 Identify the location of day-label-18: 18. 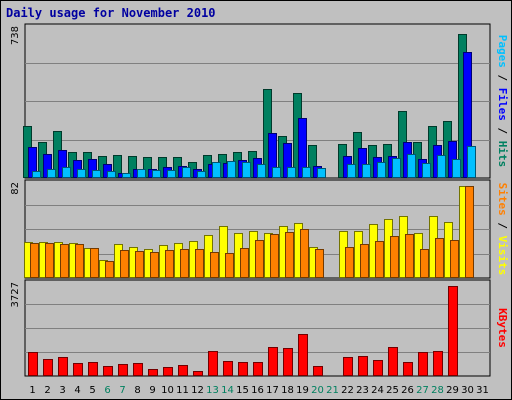
(287, 390).